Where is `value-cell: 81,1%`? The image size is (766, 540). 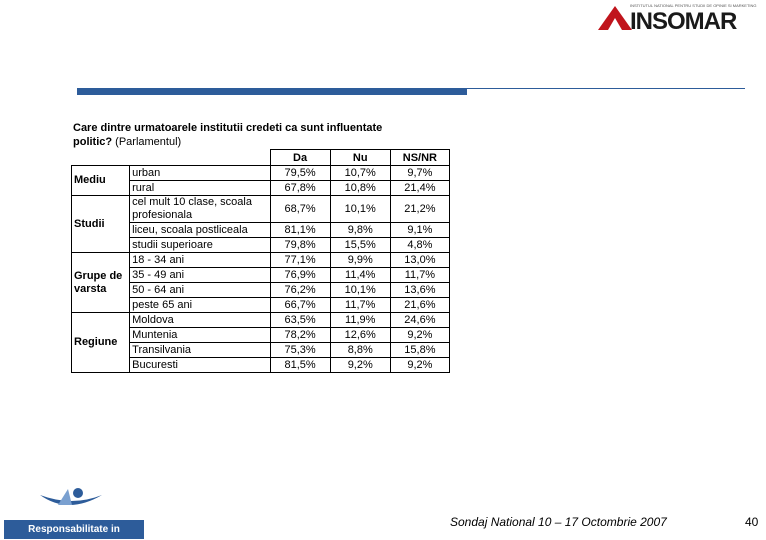 value-cell: 81,1% is located at coordinates (300, 230).